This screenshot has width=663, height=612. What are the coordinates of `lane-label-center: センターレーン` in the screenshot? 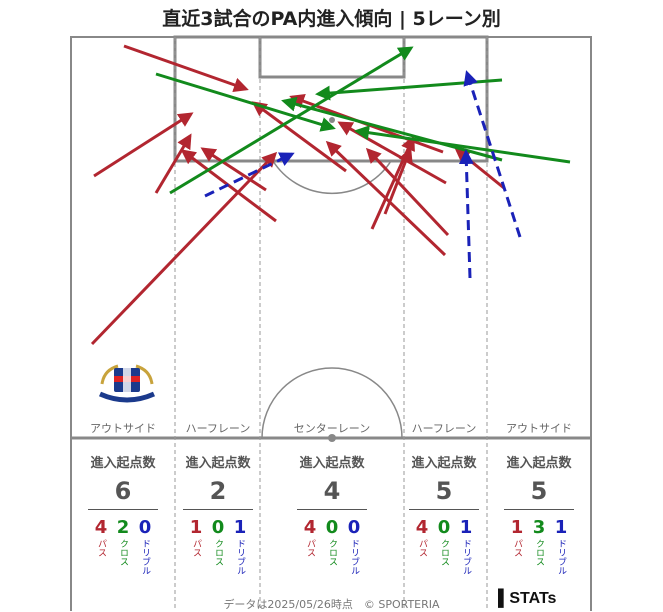 It's located at (332, 428).